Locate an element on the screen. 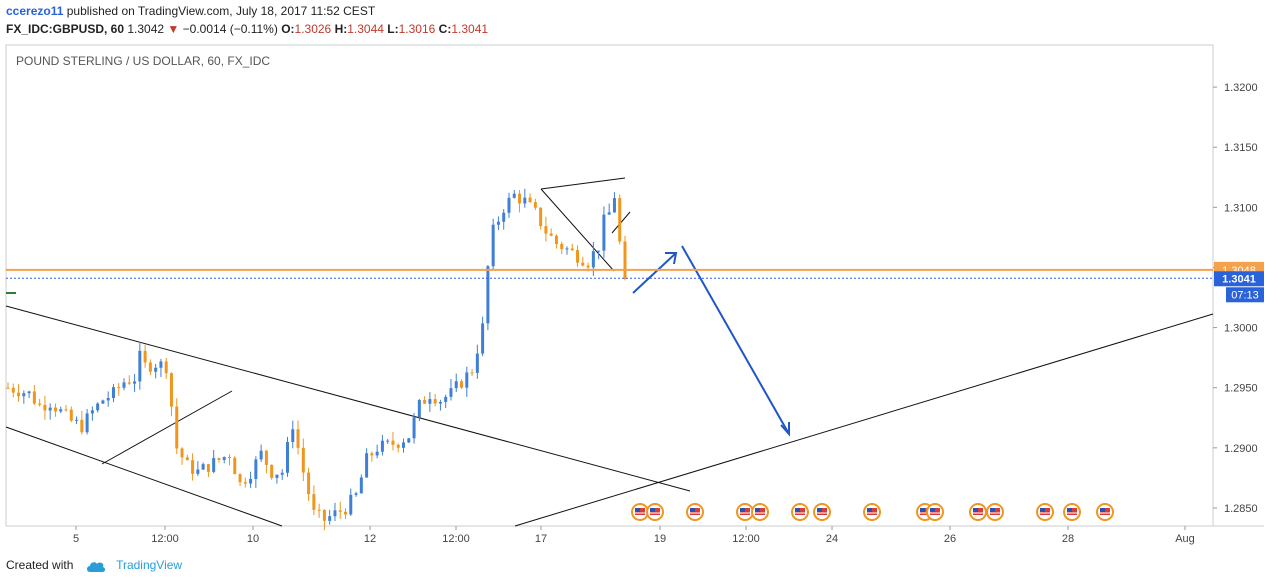  author-link: ccerezo11 is located at coordinates (35, 11).